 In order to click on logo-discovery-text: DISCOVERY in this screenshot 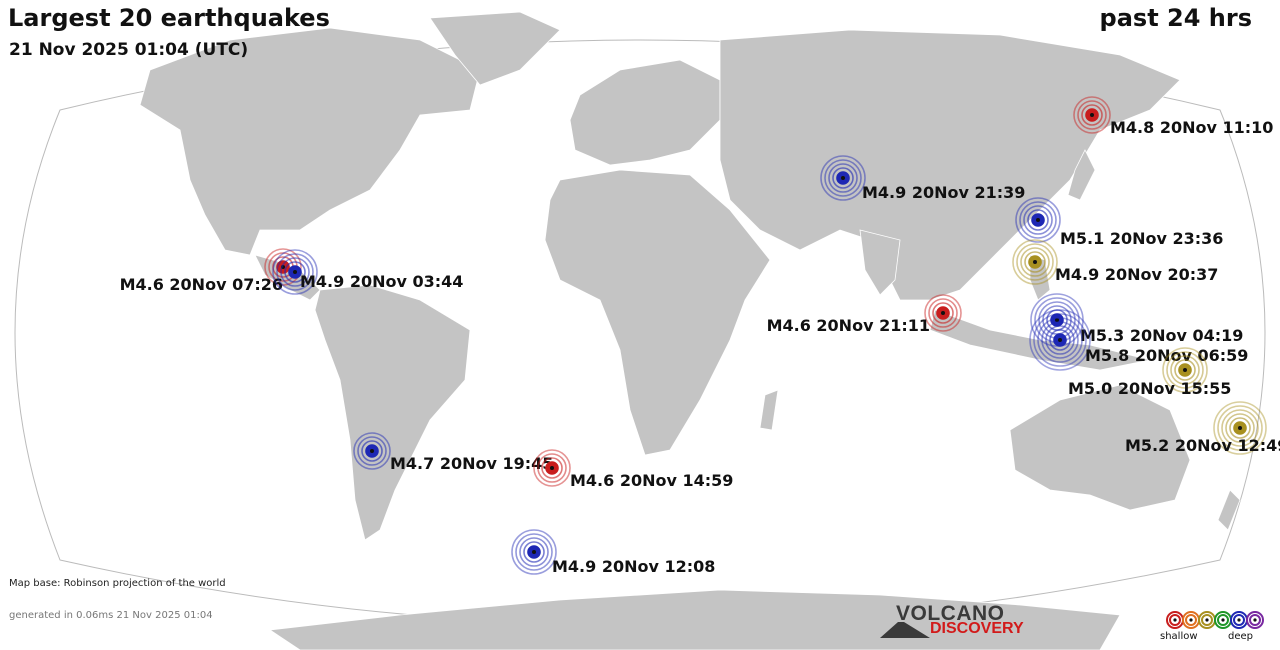, I will do `click(977, 628)`.